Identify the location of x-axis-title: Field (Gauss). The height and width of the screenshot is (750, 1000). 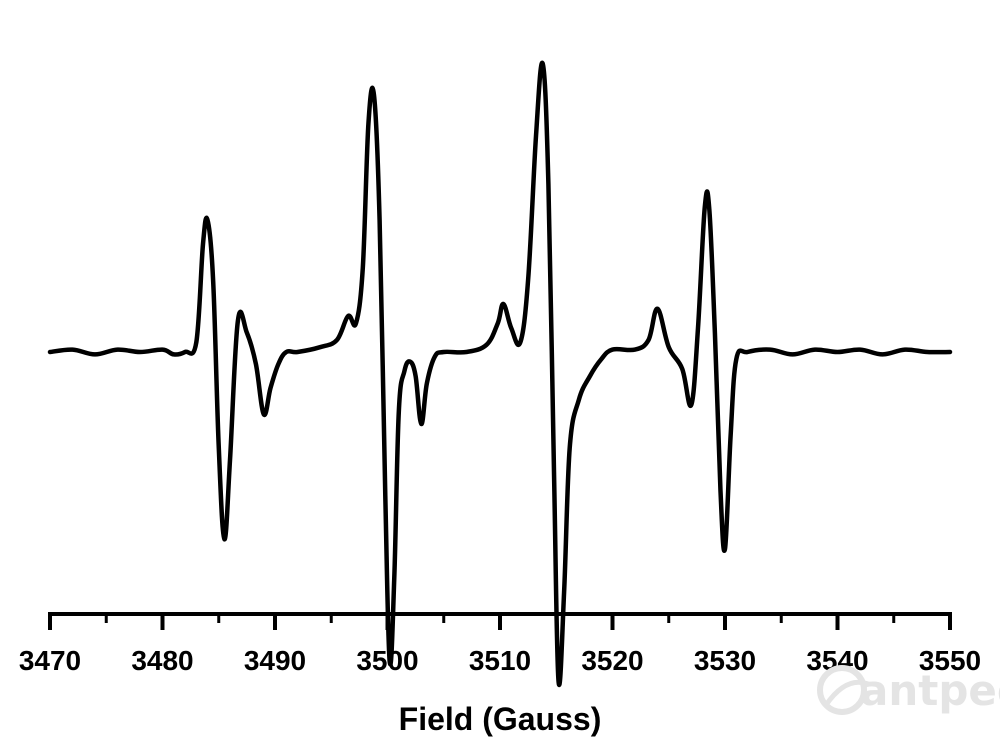
(500, 719).